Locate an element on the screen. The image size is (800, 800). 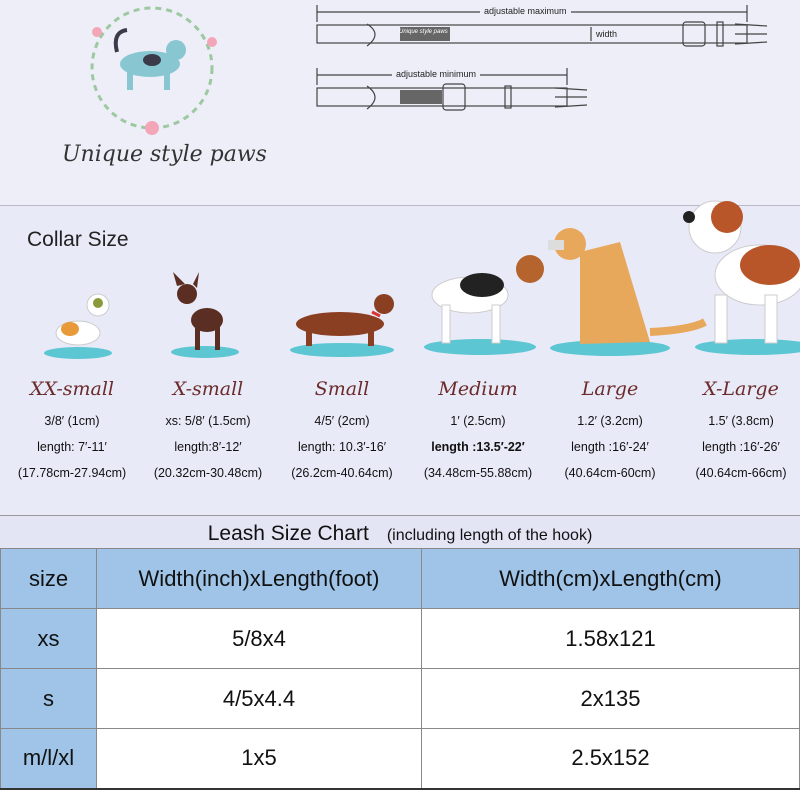
size-width: 3/8′ (1cm) is located at coordinates (72, 421).